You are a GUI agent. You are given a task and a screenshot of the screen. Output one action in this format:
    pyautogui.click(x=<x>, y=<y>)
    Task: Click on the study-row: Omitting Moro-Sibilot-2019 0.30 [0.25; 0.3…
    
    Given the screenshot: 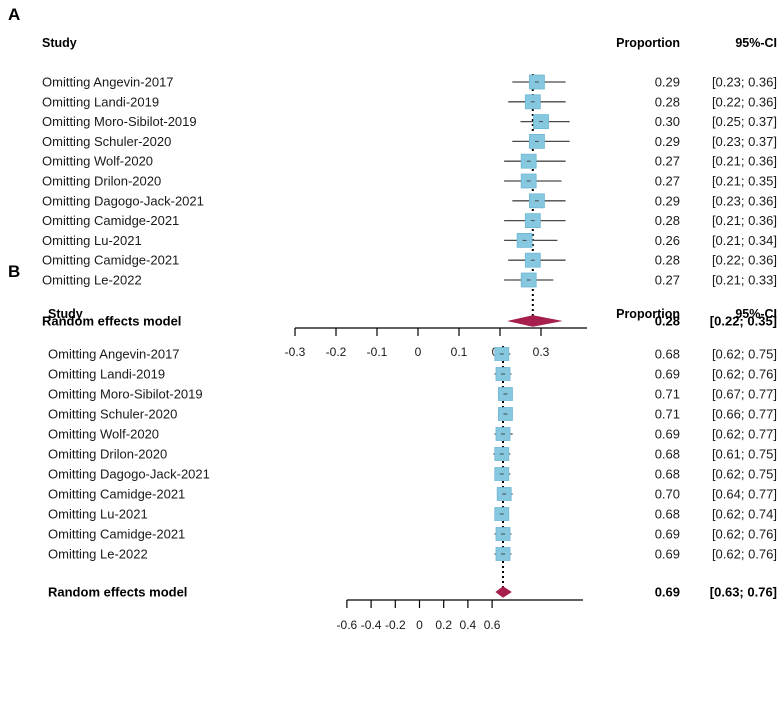 What is the action you would take?
    pyautogui.click(x=409, y=121)
    